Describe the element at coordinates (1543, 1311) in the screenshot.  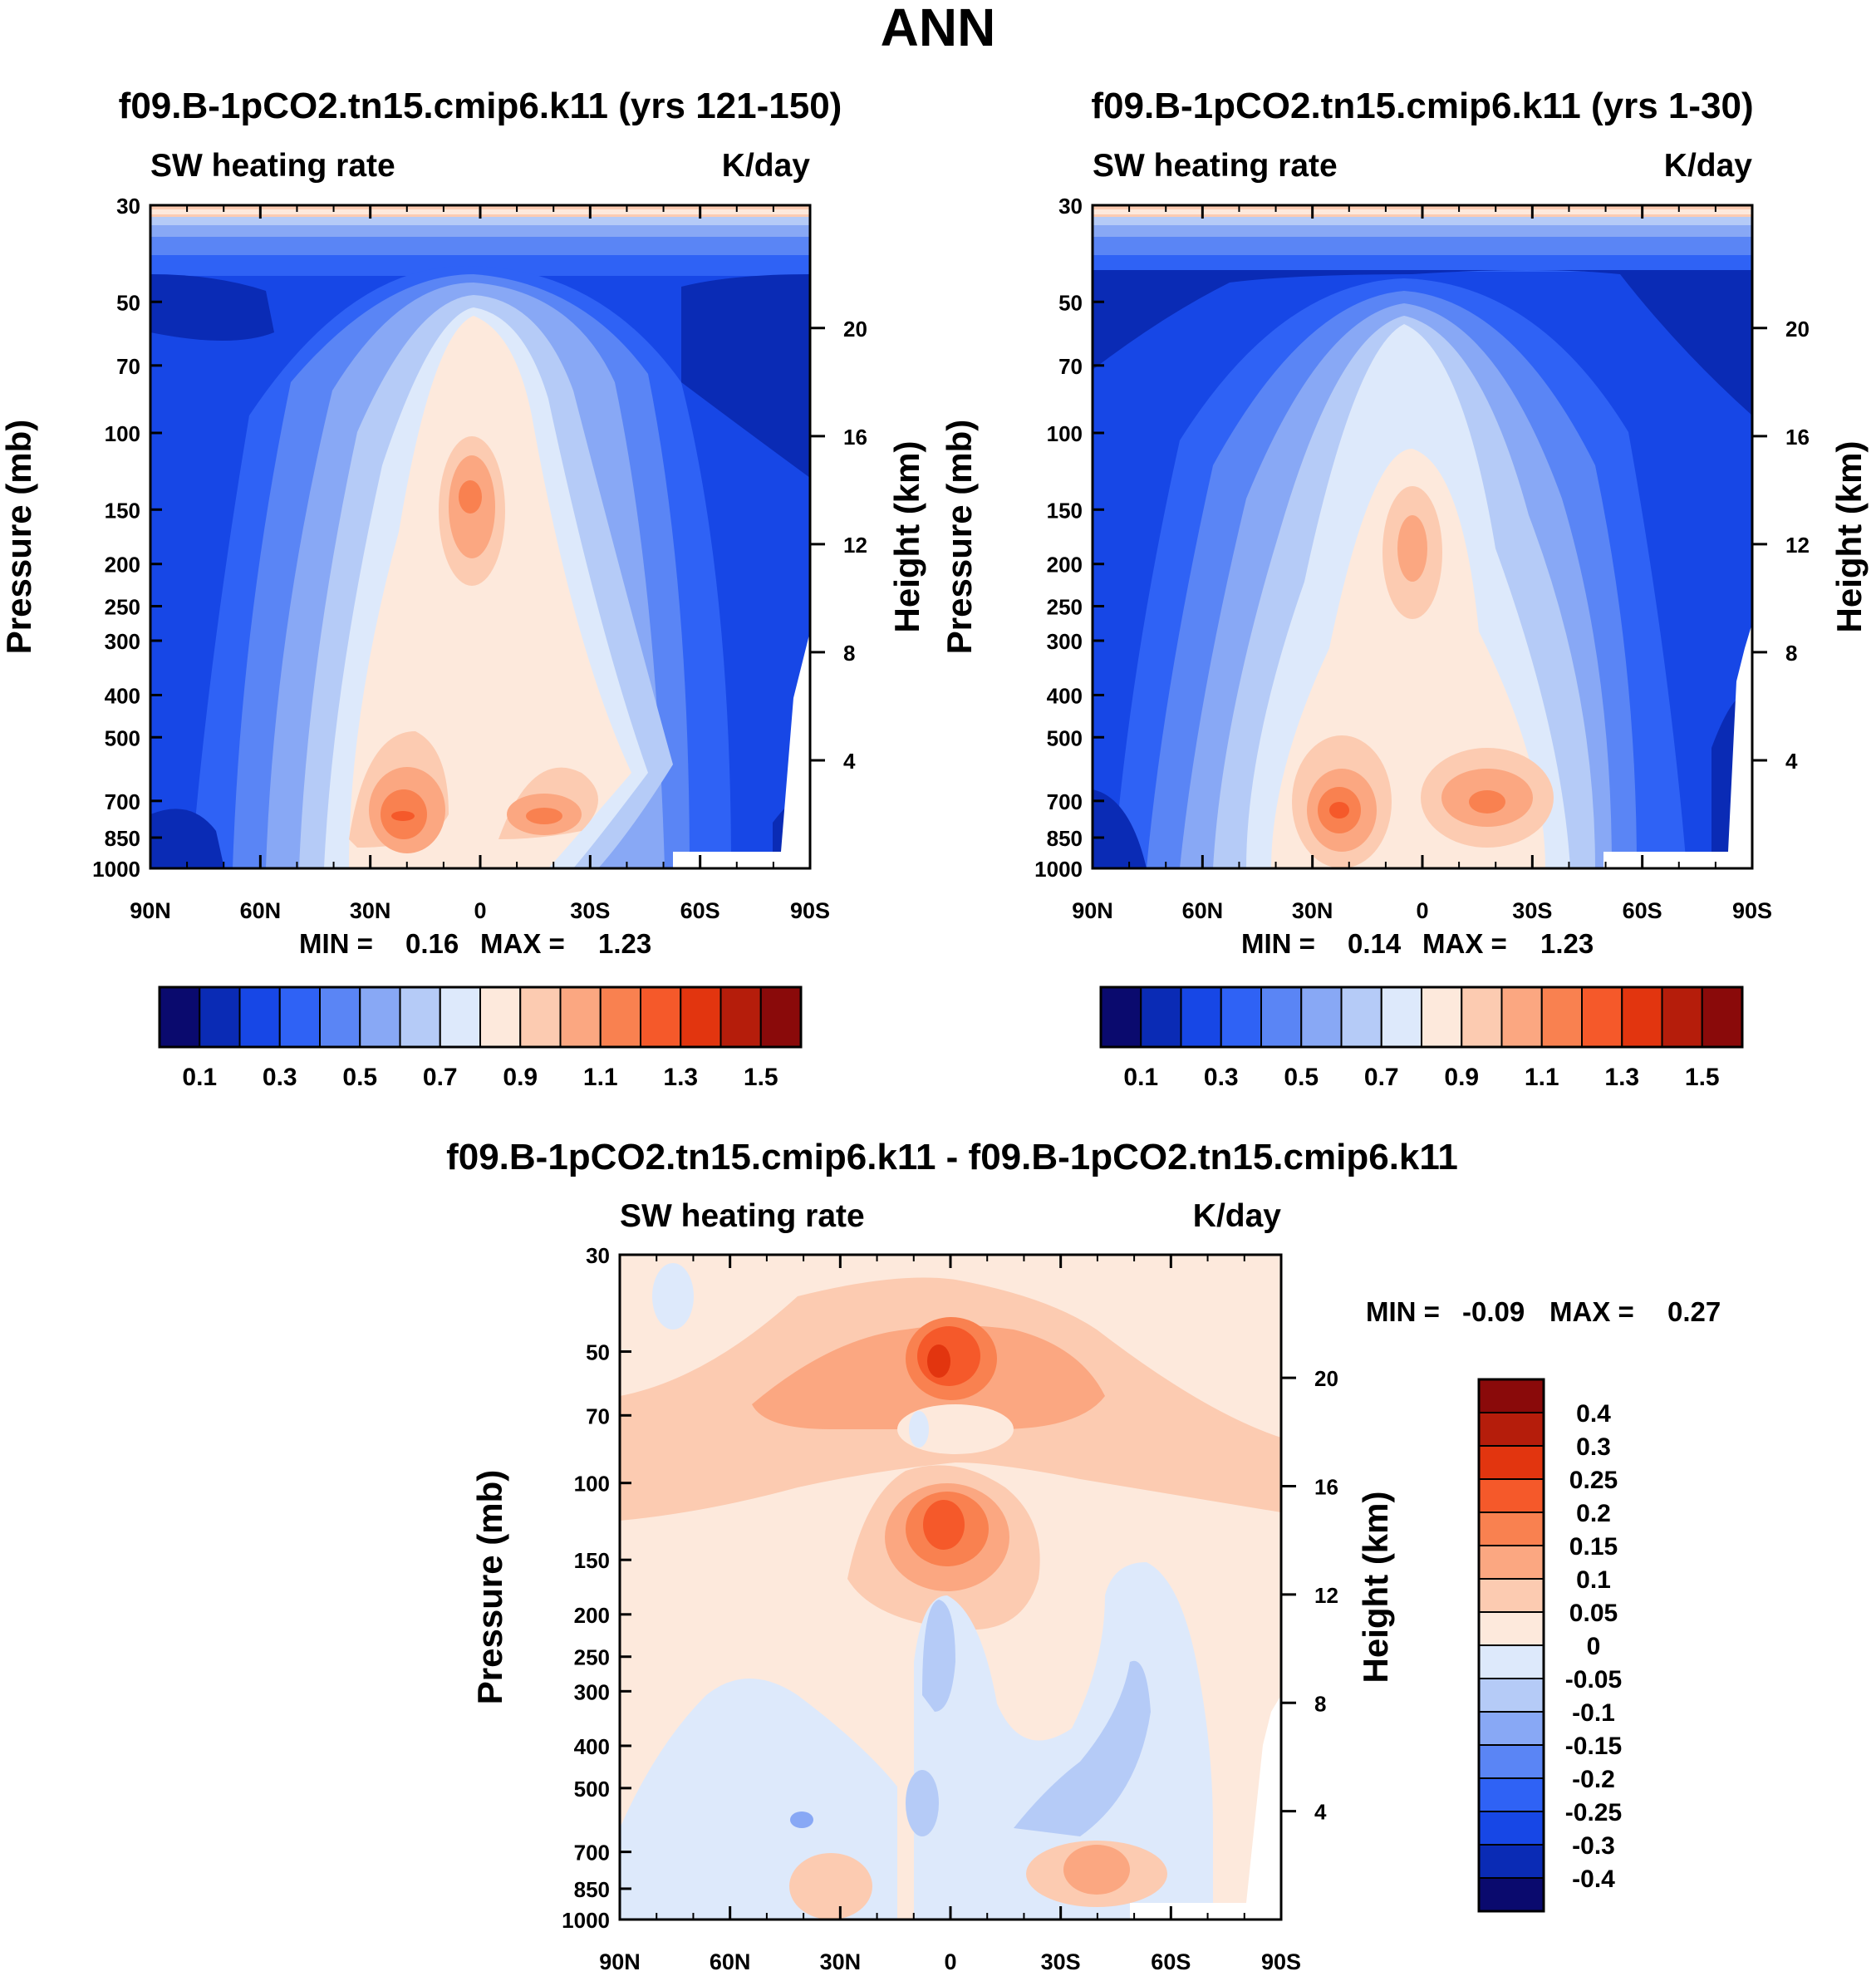
I see `panel-c-stats: MIN = -0.09 MAX = 0.27` at that location.